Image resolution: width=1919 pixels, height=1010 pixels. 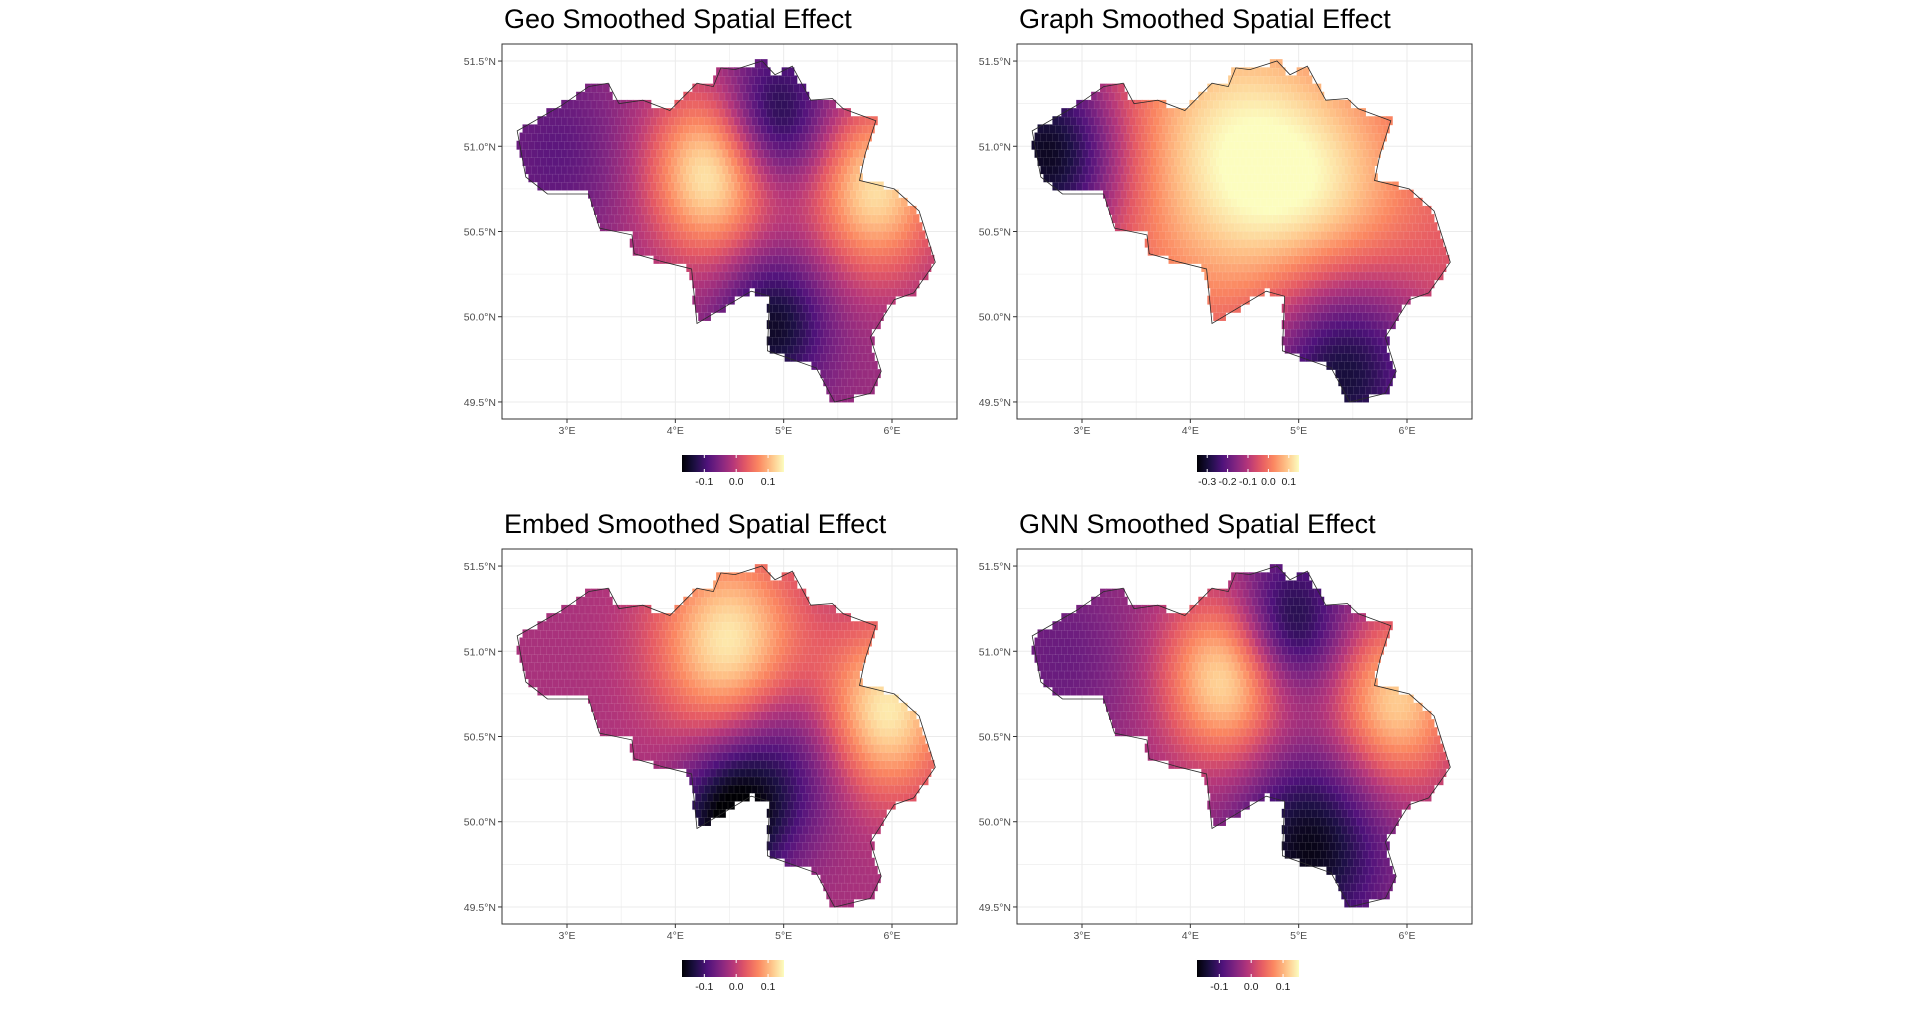 What do you see at coordinates (1207, 482) in the screenshot?
I see `legend-tick-label: -0.3` at bounding box center [1207, 482].